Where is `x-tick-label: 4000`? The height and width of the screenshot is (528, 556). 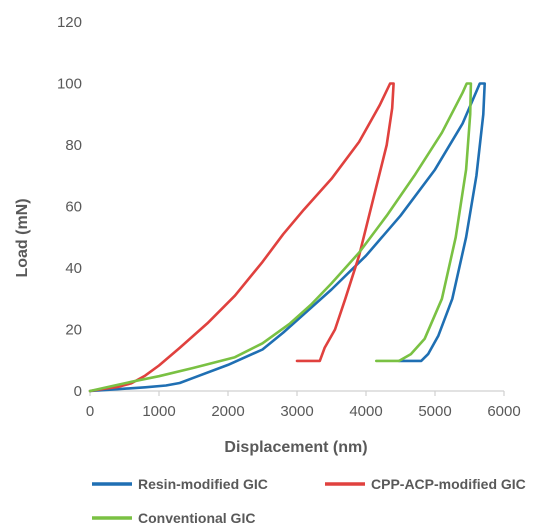
x-tick-label: 4000 is located at coordinates (365, 411).